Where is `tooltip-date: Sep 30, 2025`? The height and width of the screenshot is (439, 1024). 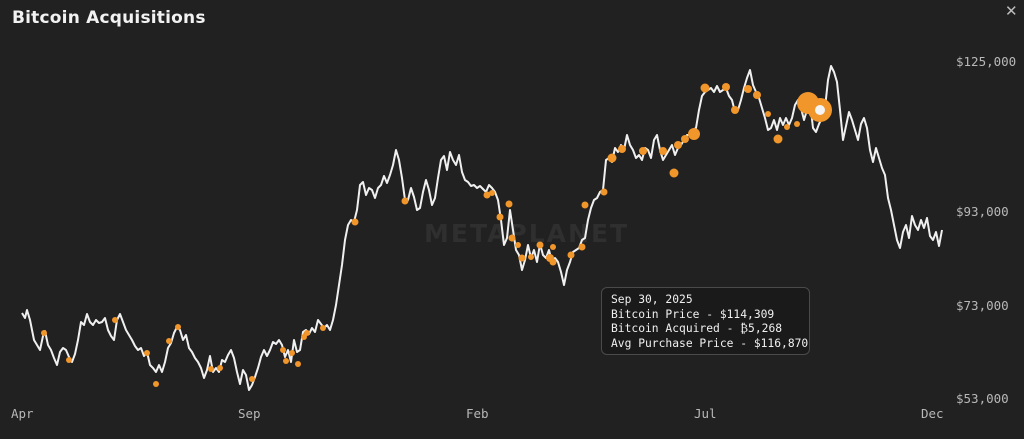 tooltip-date: Sep 30, 2025 is located at coordinates (652, 299).